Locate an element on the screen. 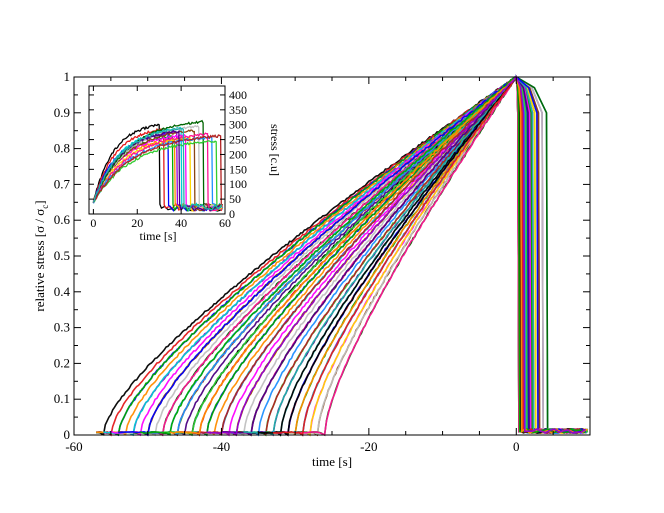 This screenshot has height=513, width=664. x-tick-label: -40 is located at coordinates (221, 446).